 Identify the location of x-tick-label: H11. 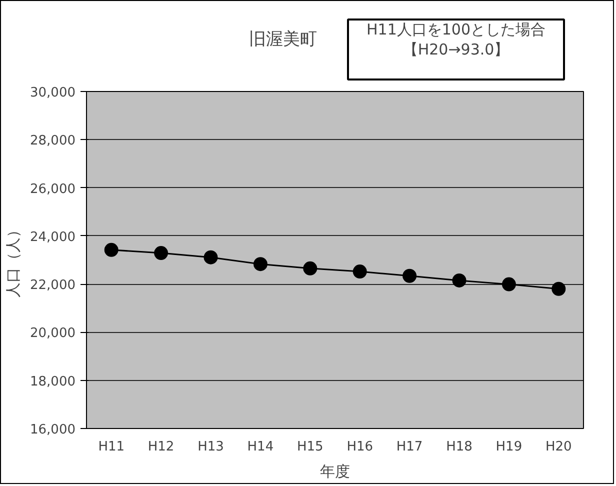
(111, 447).